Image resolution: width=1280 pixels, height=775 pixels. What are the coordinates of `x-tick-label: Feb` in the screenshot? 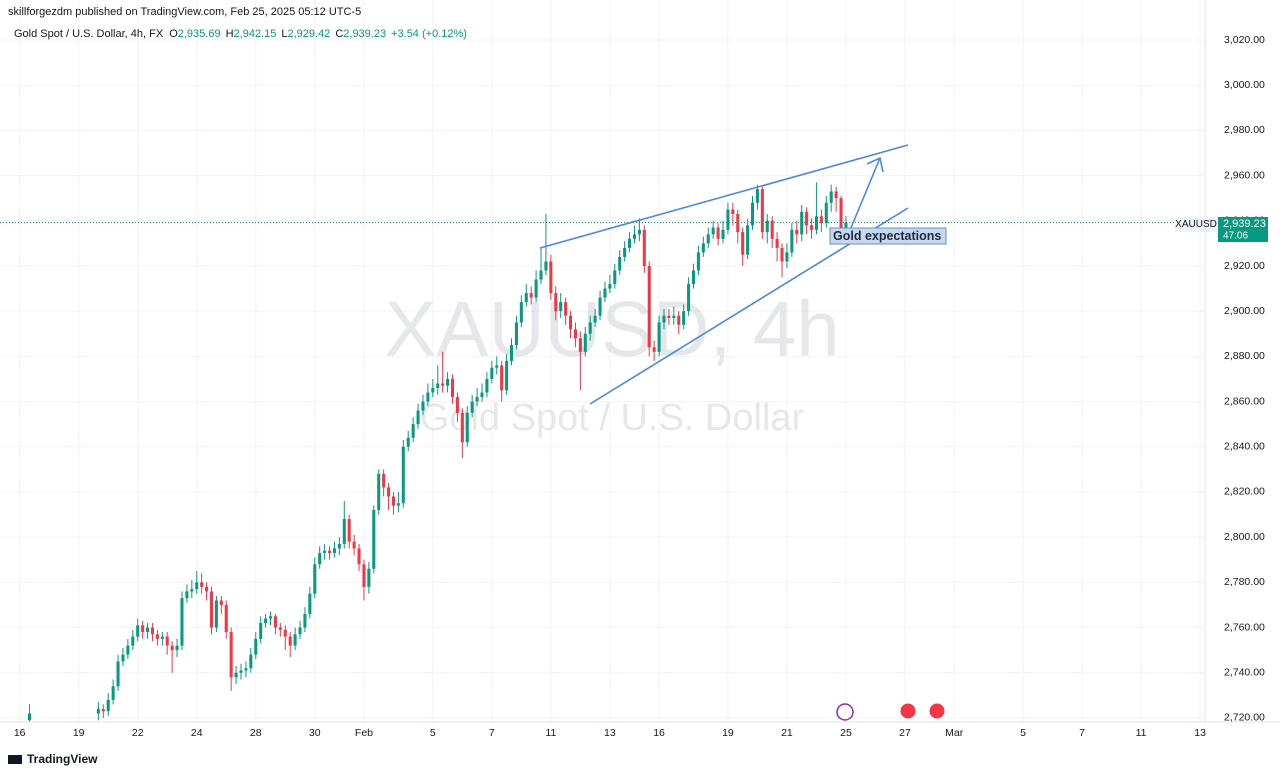 It's located at (364, 733).